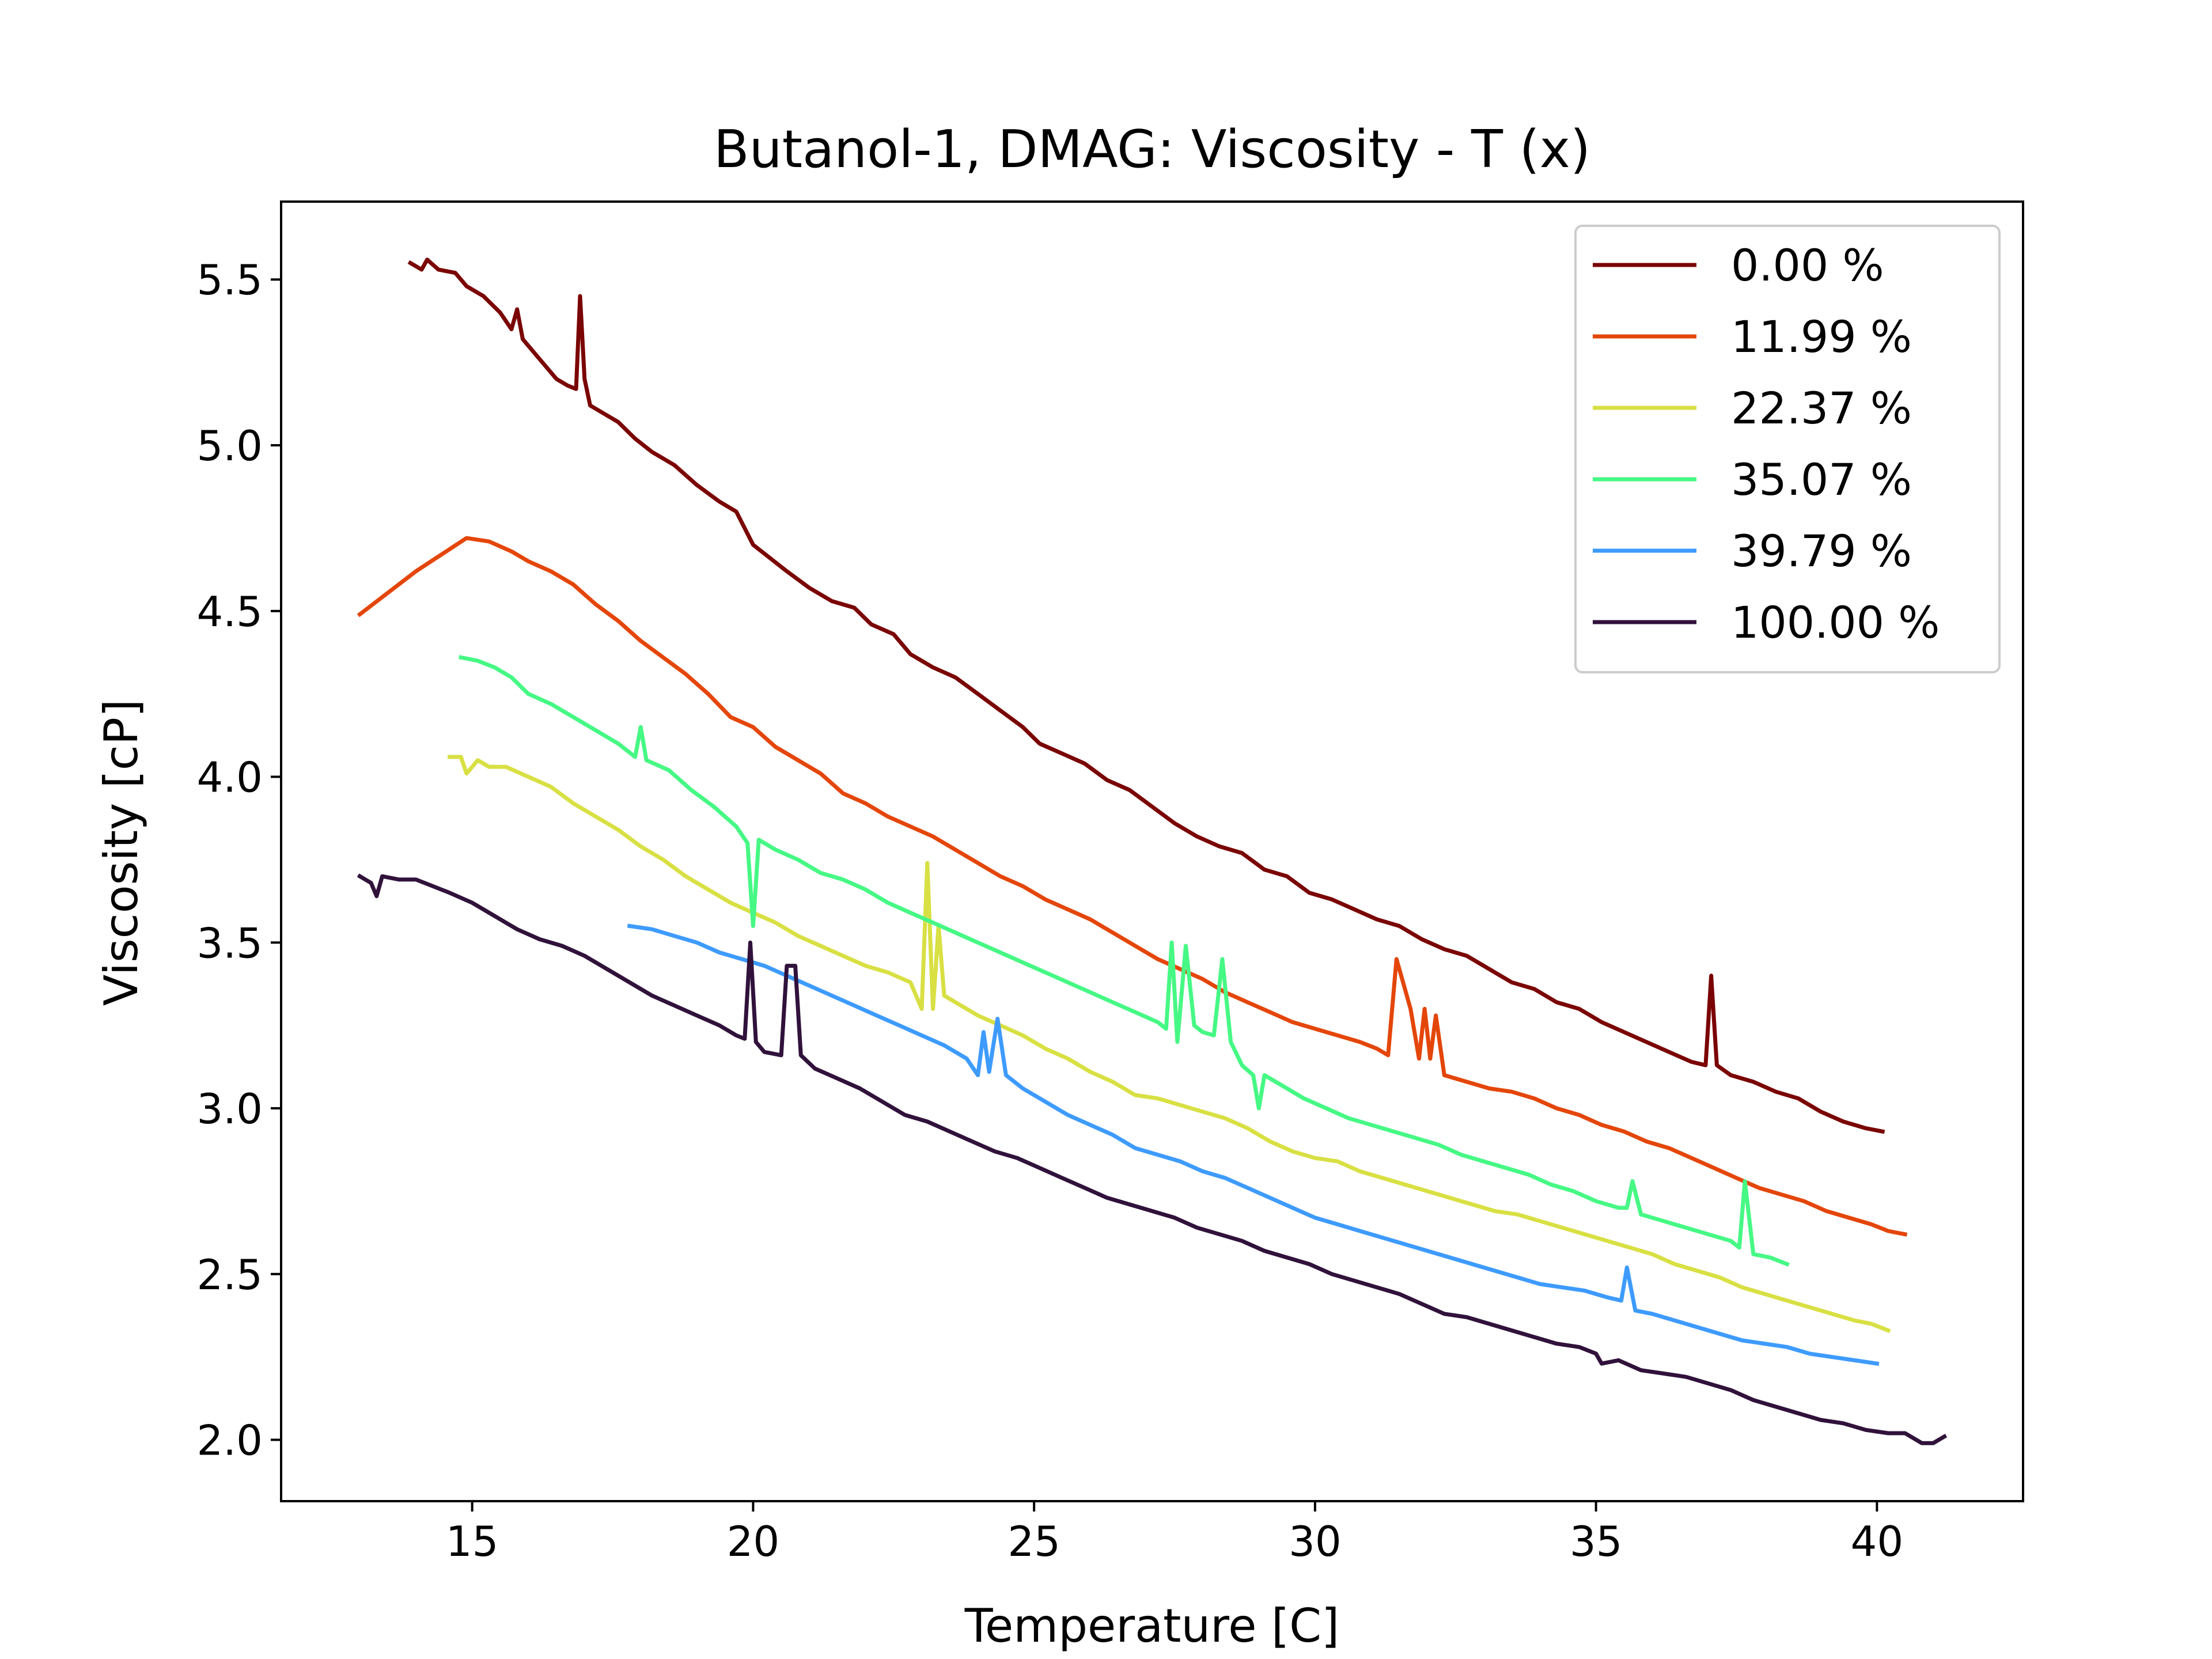 The image size is (2212, 1659). I want to click on legend-label-3: 35.07 %, so click(1821, 479).